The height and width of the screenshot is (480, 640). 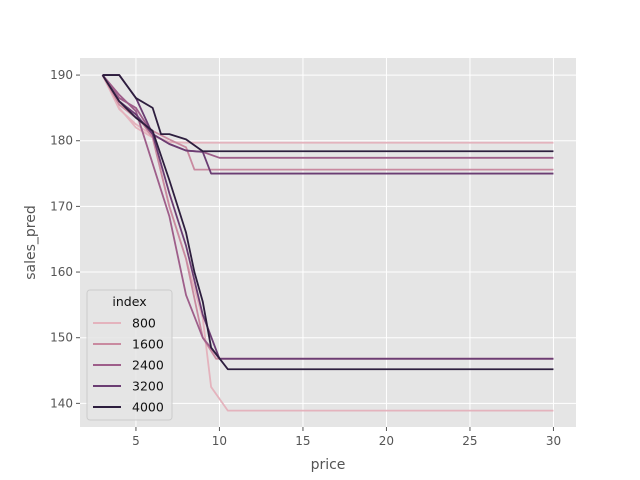 What do you see at coordinates (148, 386) in the screenshot?
I see `legend-label-3200: 3200` at bounding box center [148, 386].